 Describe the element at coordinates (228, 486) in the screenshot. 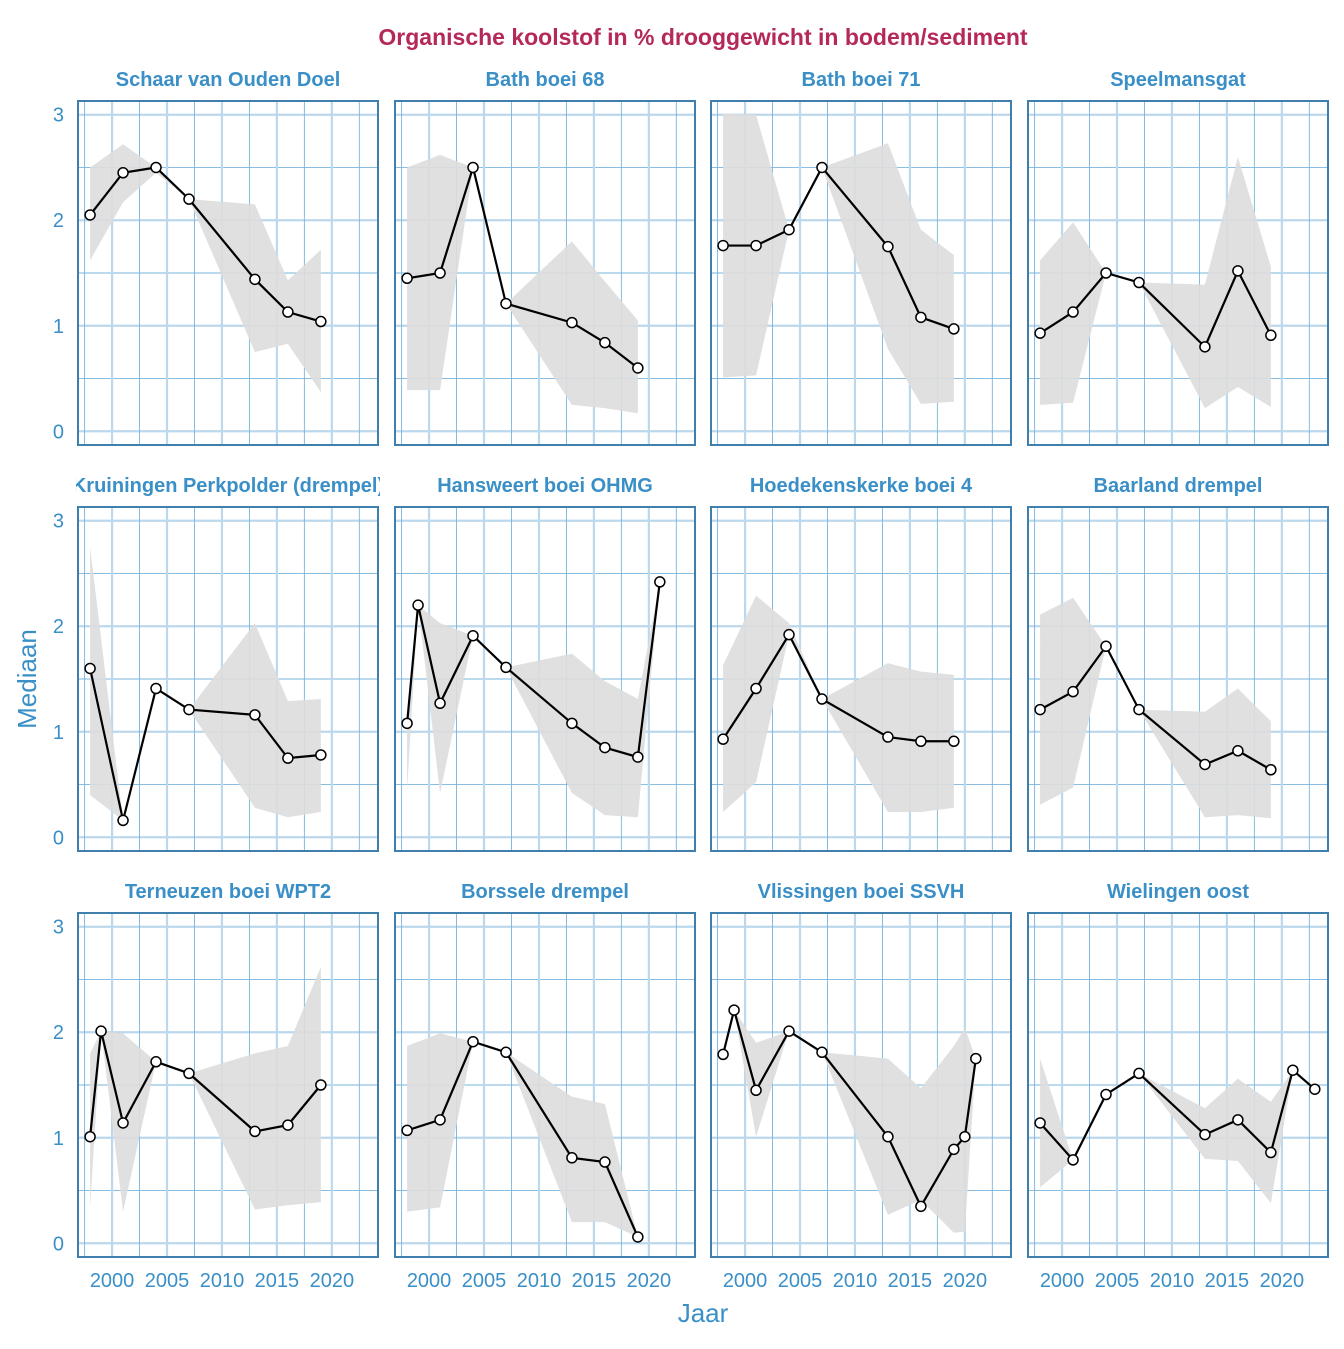

I see `panel-title: Kruiningen Perkpolder (drempel)` at that location.